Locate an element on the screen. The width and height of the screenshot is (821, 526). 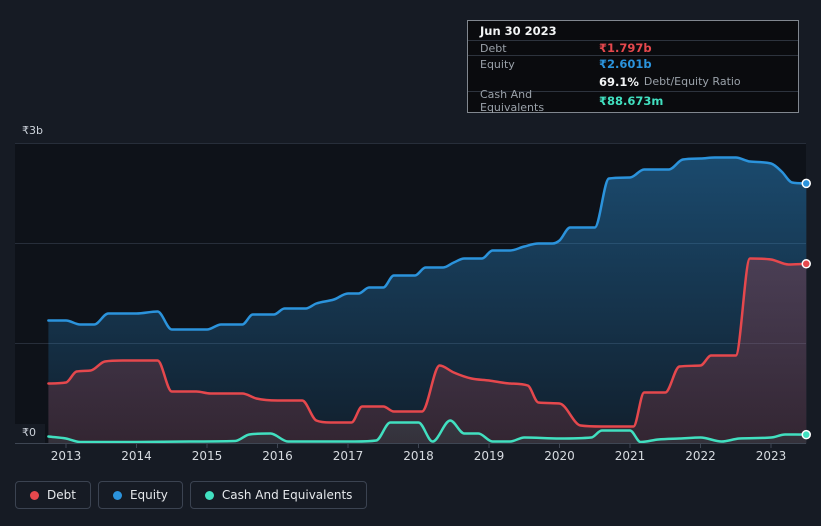
cash-and-equivalents-line is located at coordinates (427, 431).